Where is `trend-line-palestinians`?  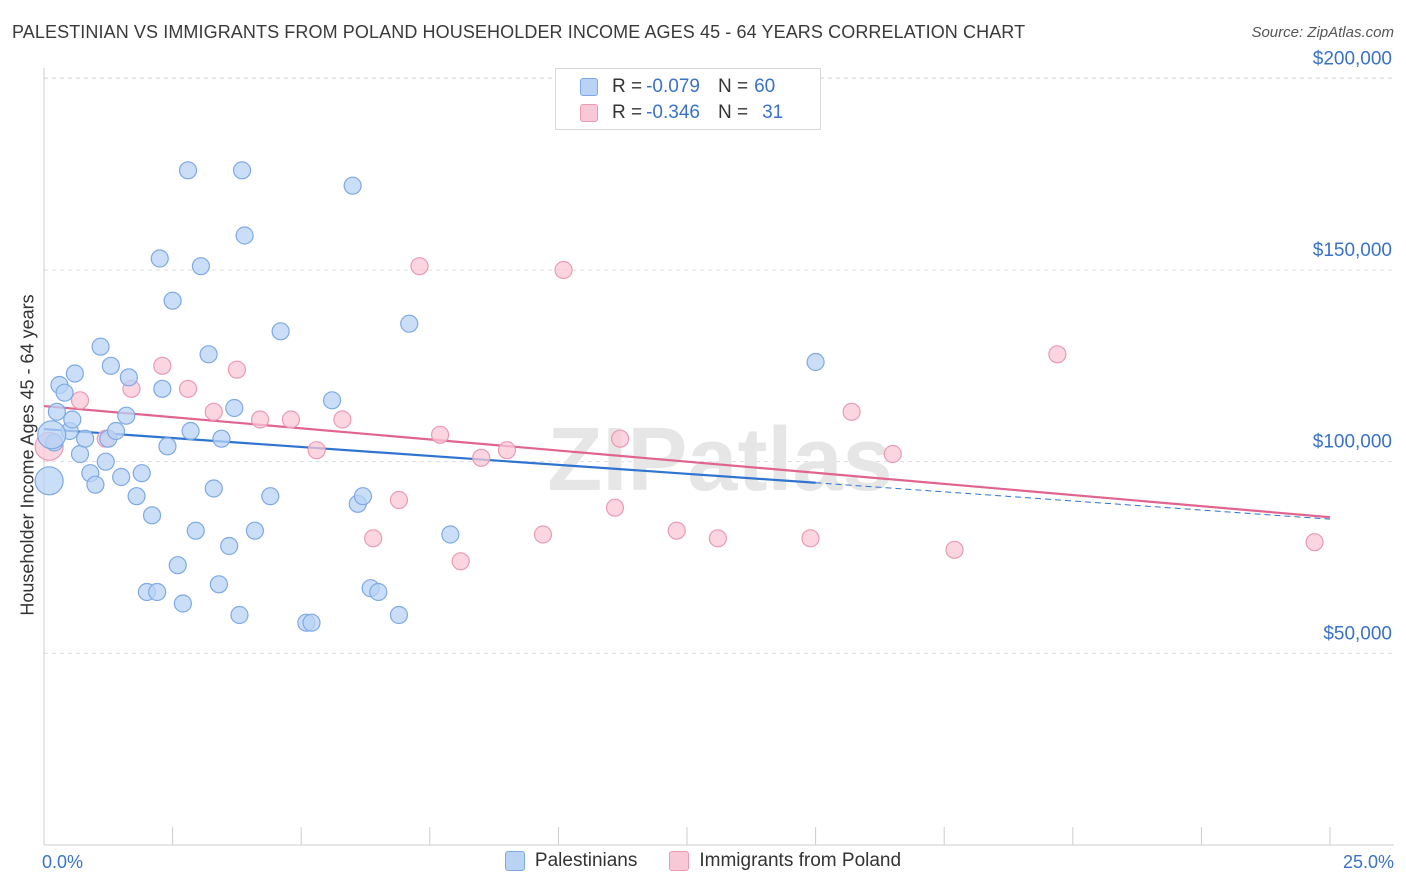
trend-line-palestinians is located at coordinates (429, 455).